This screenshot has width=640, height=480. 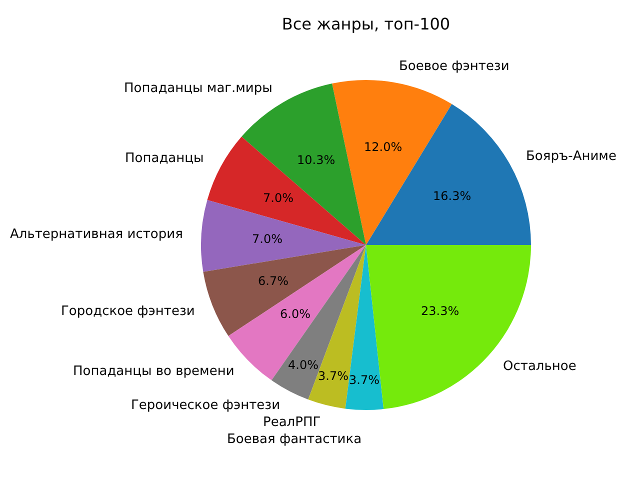 What do you see at coordinates (539, 366) in the screenshot?
I see `slice-label: Остальное` at bounding box center [539, 366].